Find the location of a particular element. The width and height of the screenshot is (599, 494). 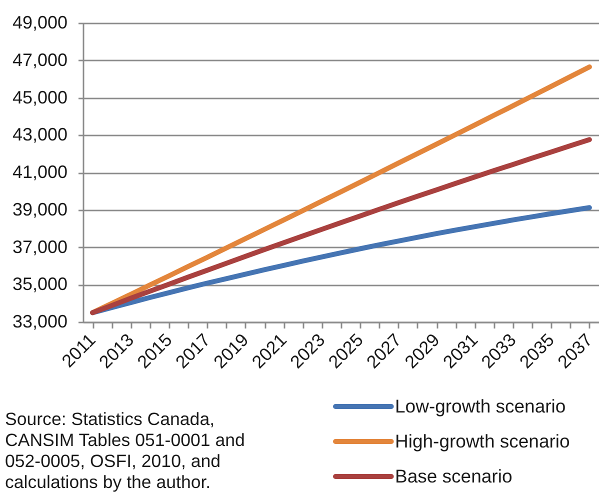

legend-label: Low-growth scenario is located at coordinates (480, 406).